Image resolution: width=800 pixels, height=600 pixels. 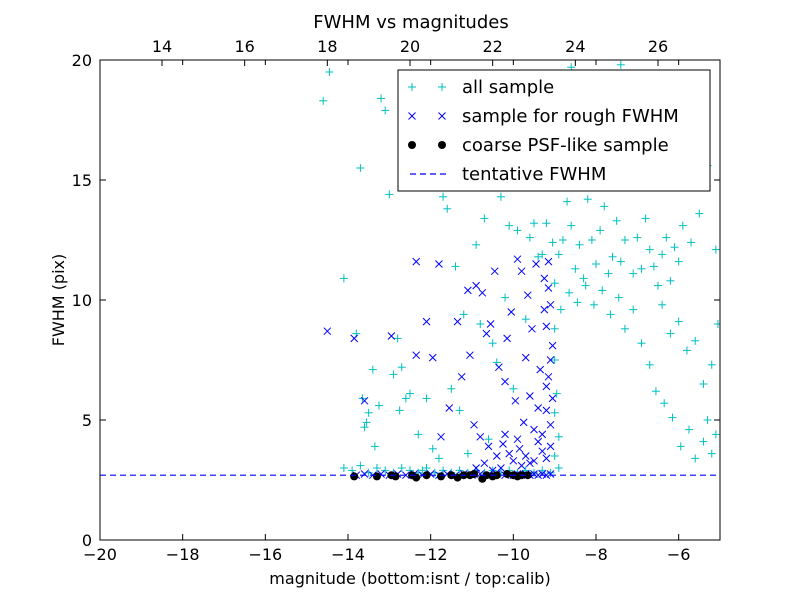 What do you see at coordinates (409, 578) in the screenshot?
I see `x-axis-label: magnitude (bottom:isnt / top:calib)` at bounding box center [409, 578].